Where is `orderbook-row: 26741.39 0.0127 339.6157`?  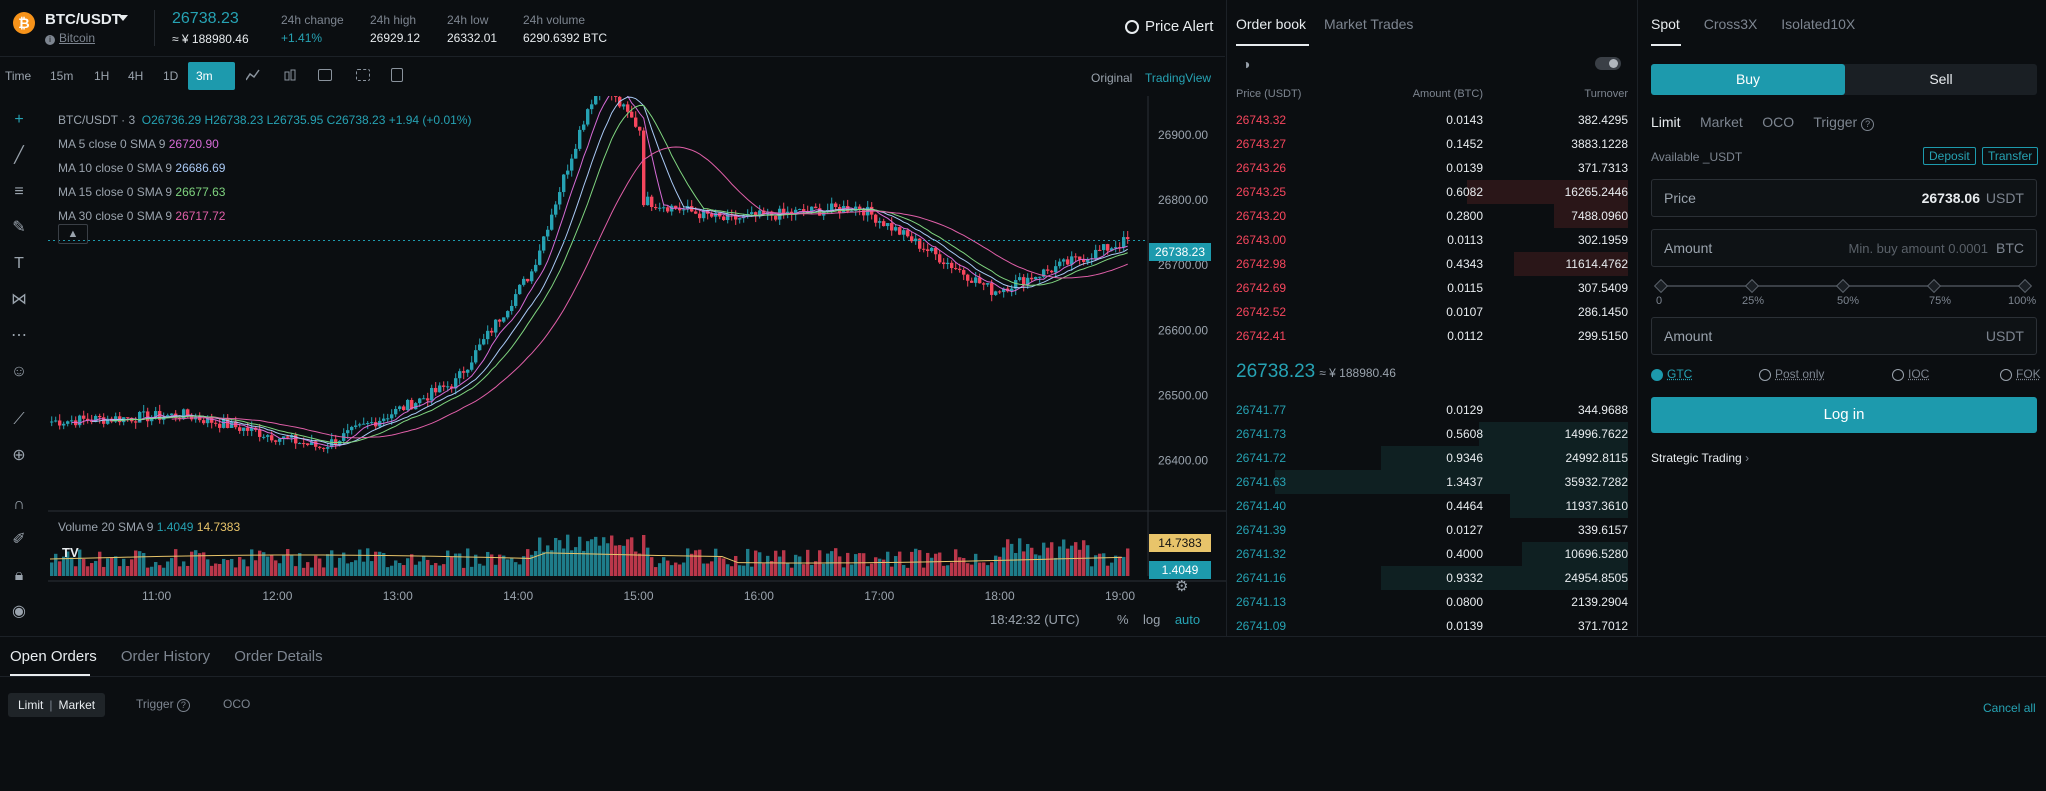
orderbook-row: 26741.39 0.0127 339.6157 is located at coordinates (1432, 530).